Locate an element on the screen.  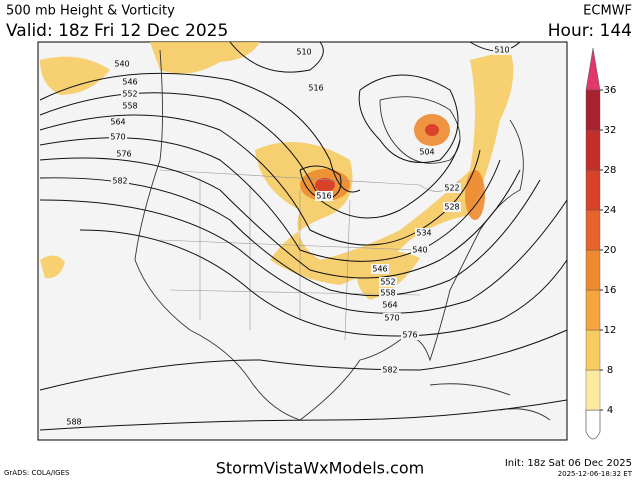
timestamp: 2025-12-06-18:32 ET is located at coordinates (595, 474).